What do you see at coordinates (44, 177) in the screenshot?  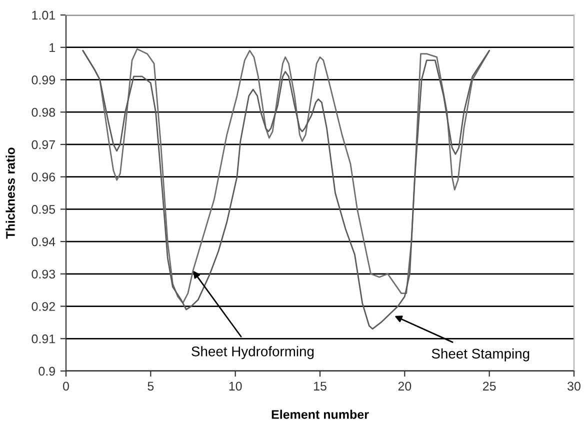 I see `y-tick-label: 0.96` at bounding box center [44, 177].